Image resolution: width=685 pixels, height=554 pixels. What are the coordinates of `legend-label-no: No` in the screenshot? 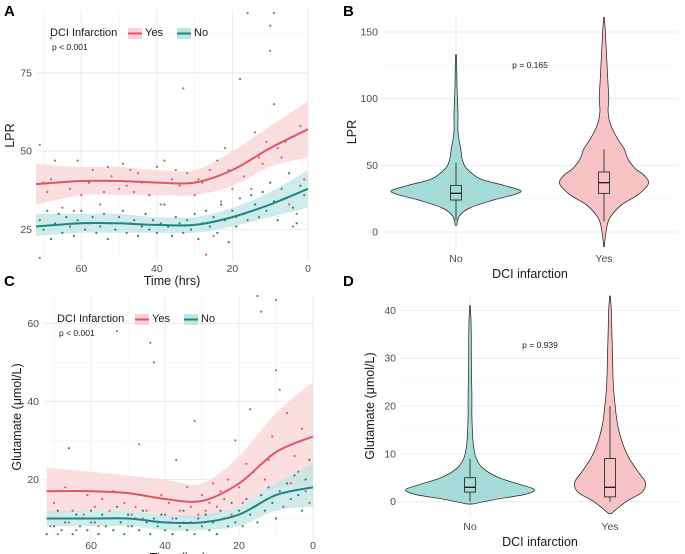 It's located at (201, 33).